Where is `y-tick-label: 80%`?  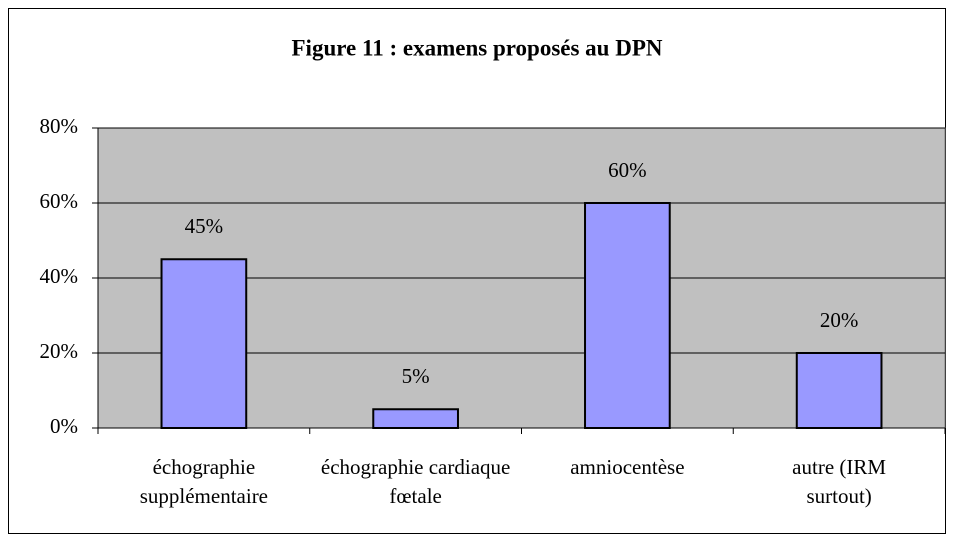 y-tick-label: 80% is located at coordinates (59, 126).